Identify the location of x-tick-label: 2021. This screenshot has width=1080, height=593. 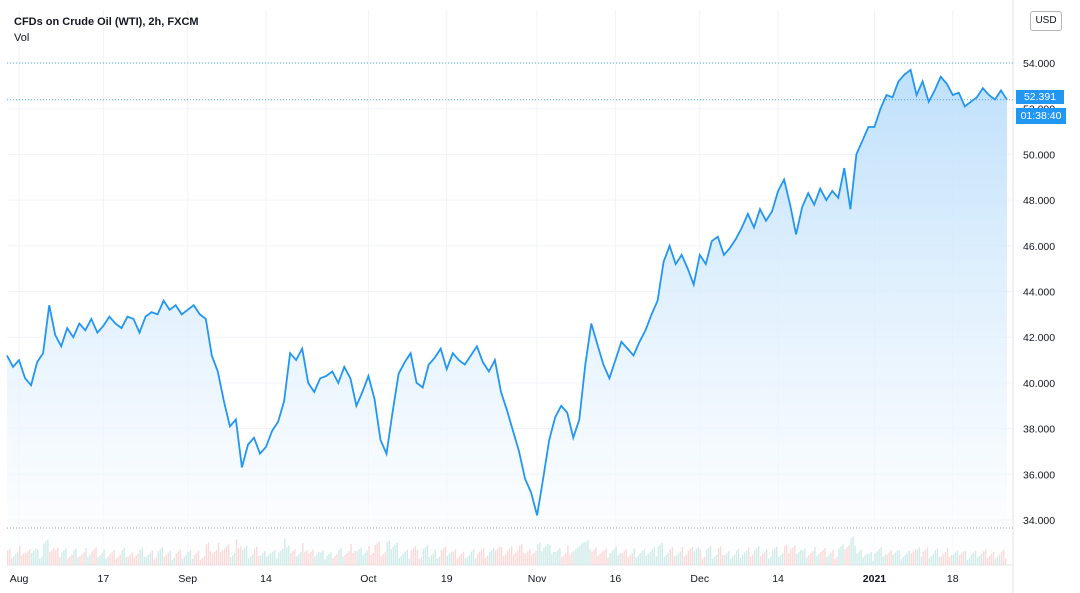
(875, 579).